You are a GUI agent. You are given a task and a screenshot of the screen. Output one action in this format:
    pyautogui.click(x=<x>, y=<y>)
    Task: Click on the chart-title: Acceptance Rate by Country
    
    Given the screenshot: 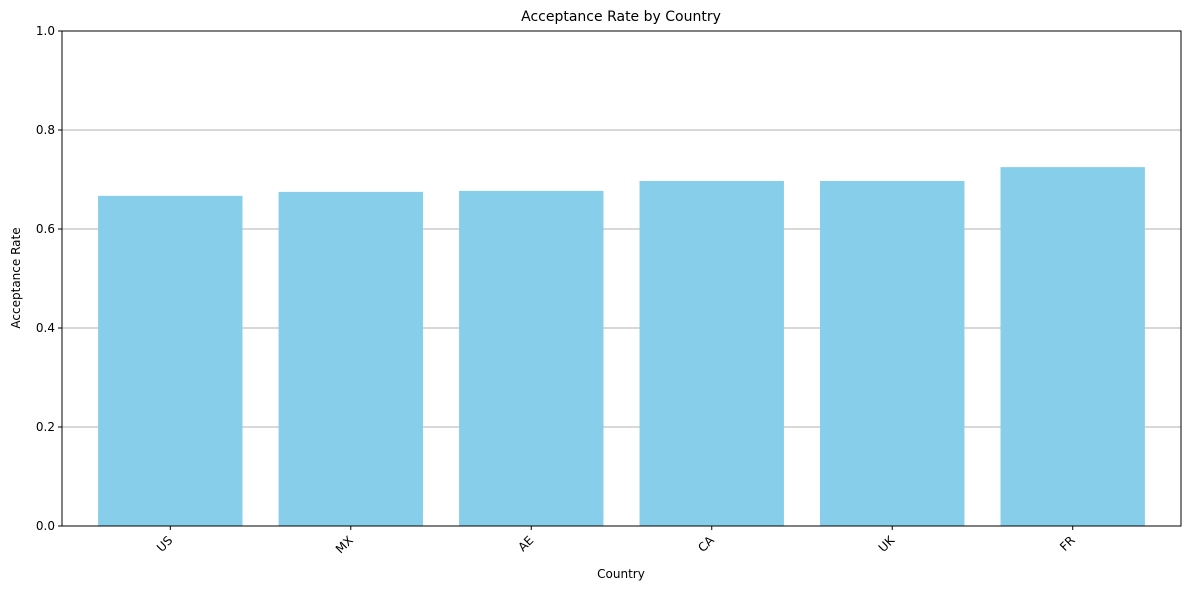 What is the action you would take?
    pyautogui.click(x=621, y=17)
    